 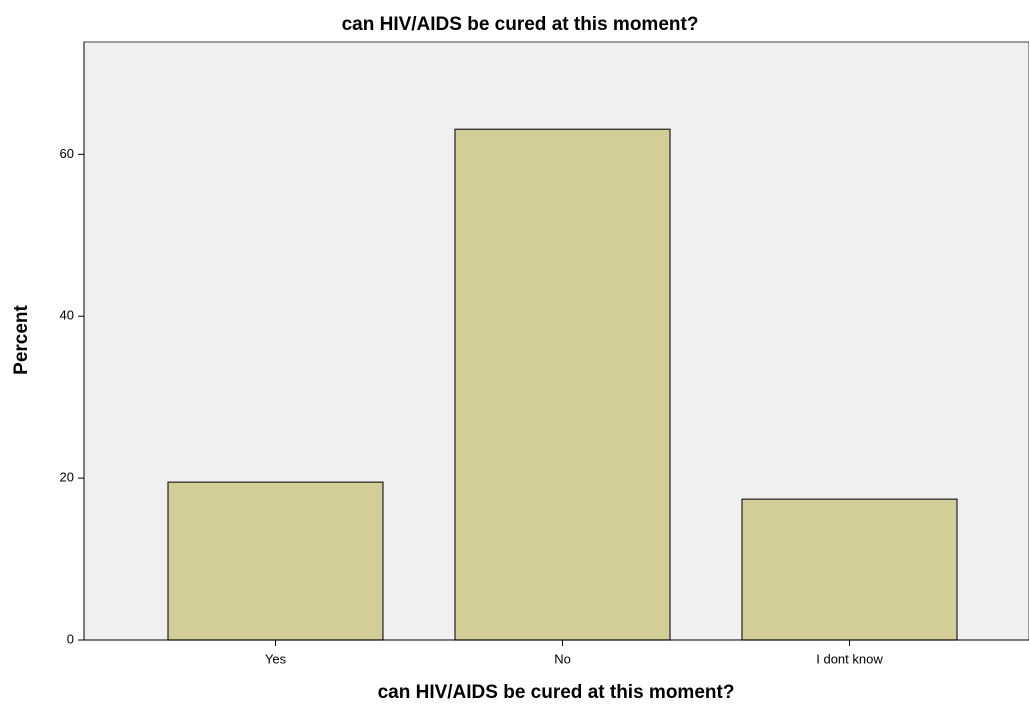 I want to click on x-tick-label: I dont know, so click(x=849, y=658).